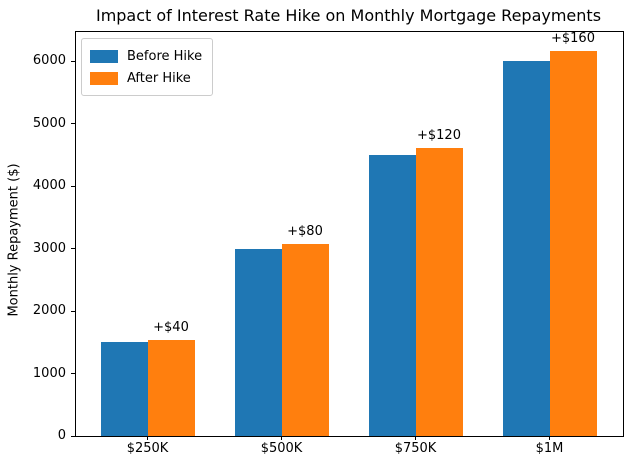 This screenshot has height=470, width=630. I want to click on y-tick-label: 4000, so click(49, 186).